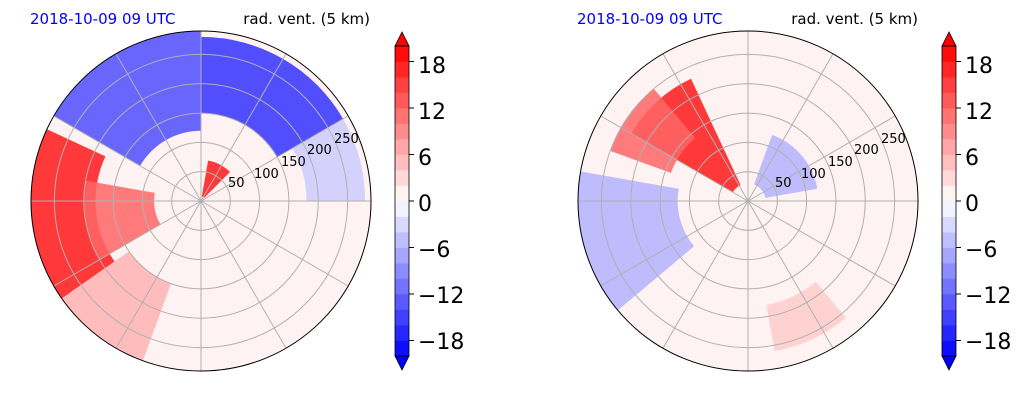 This screenshot has height=401, width=1028. I want to click on left-rtick-50: 50, so click(236, 183).